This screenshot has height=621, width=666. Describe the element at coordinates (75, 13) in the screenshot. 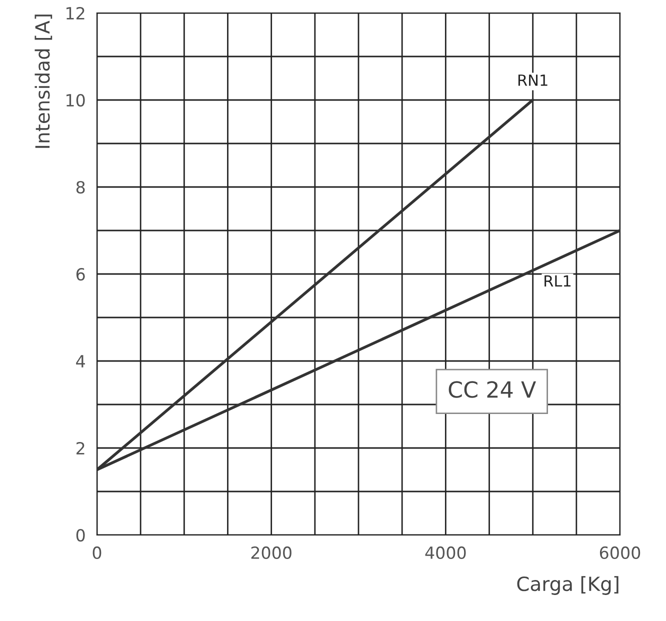

I see `y-tick-label: 12` at that location.